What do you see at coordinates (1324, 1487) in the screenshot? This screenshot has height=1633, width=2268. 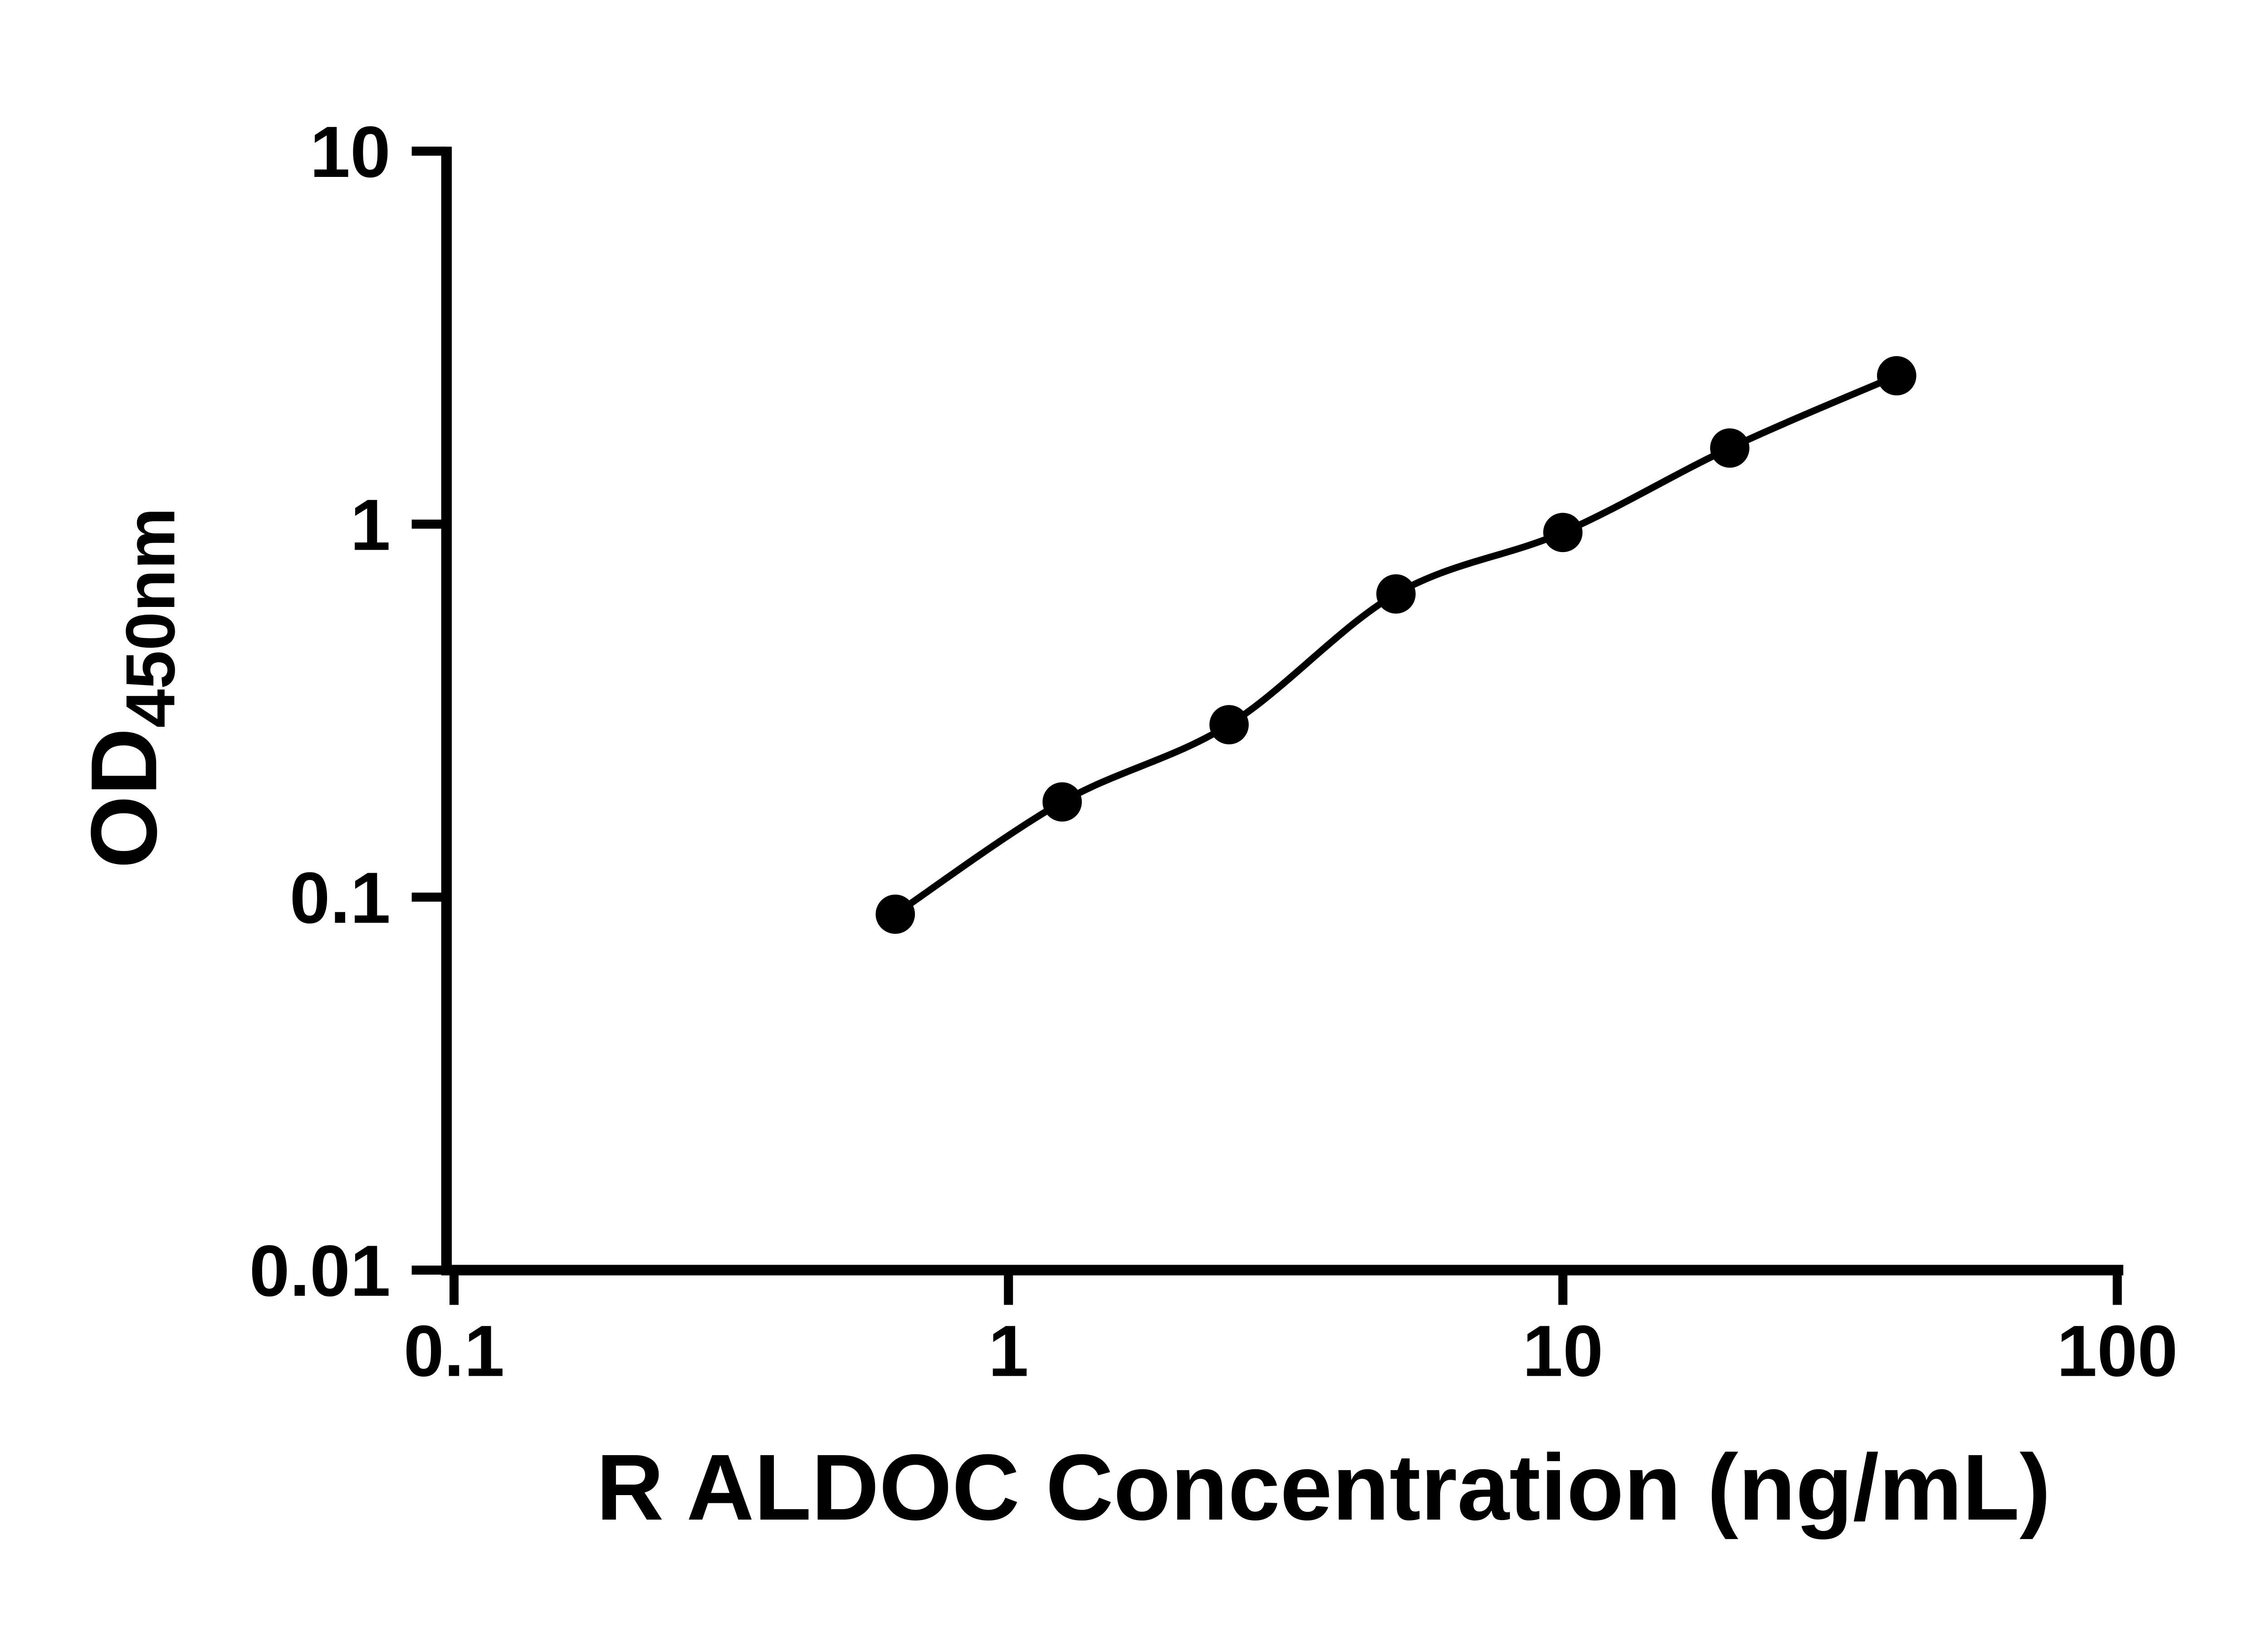 I see `x-axis-title: R ALDOC Concentration (ng/mL)` at bounding box center [1324, 1487].